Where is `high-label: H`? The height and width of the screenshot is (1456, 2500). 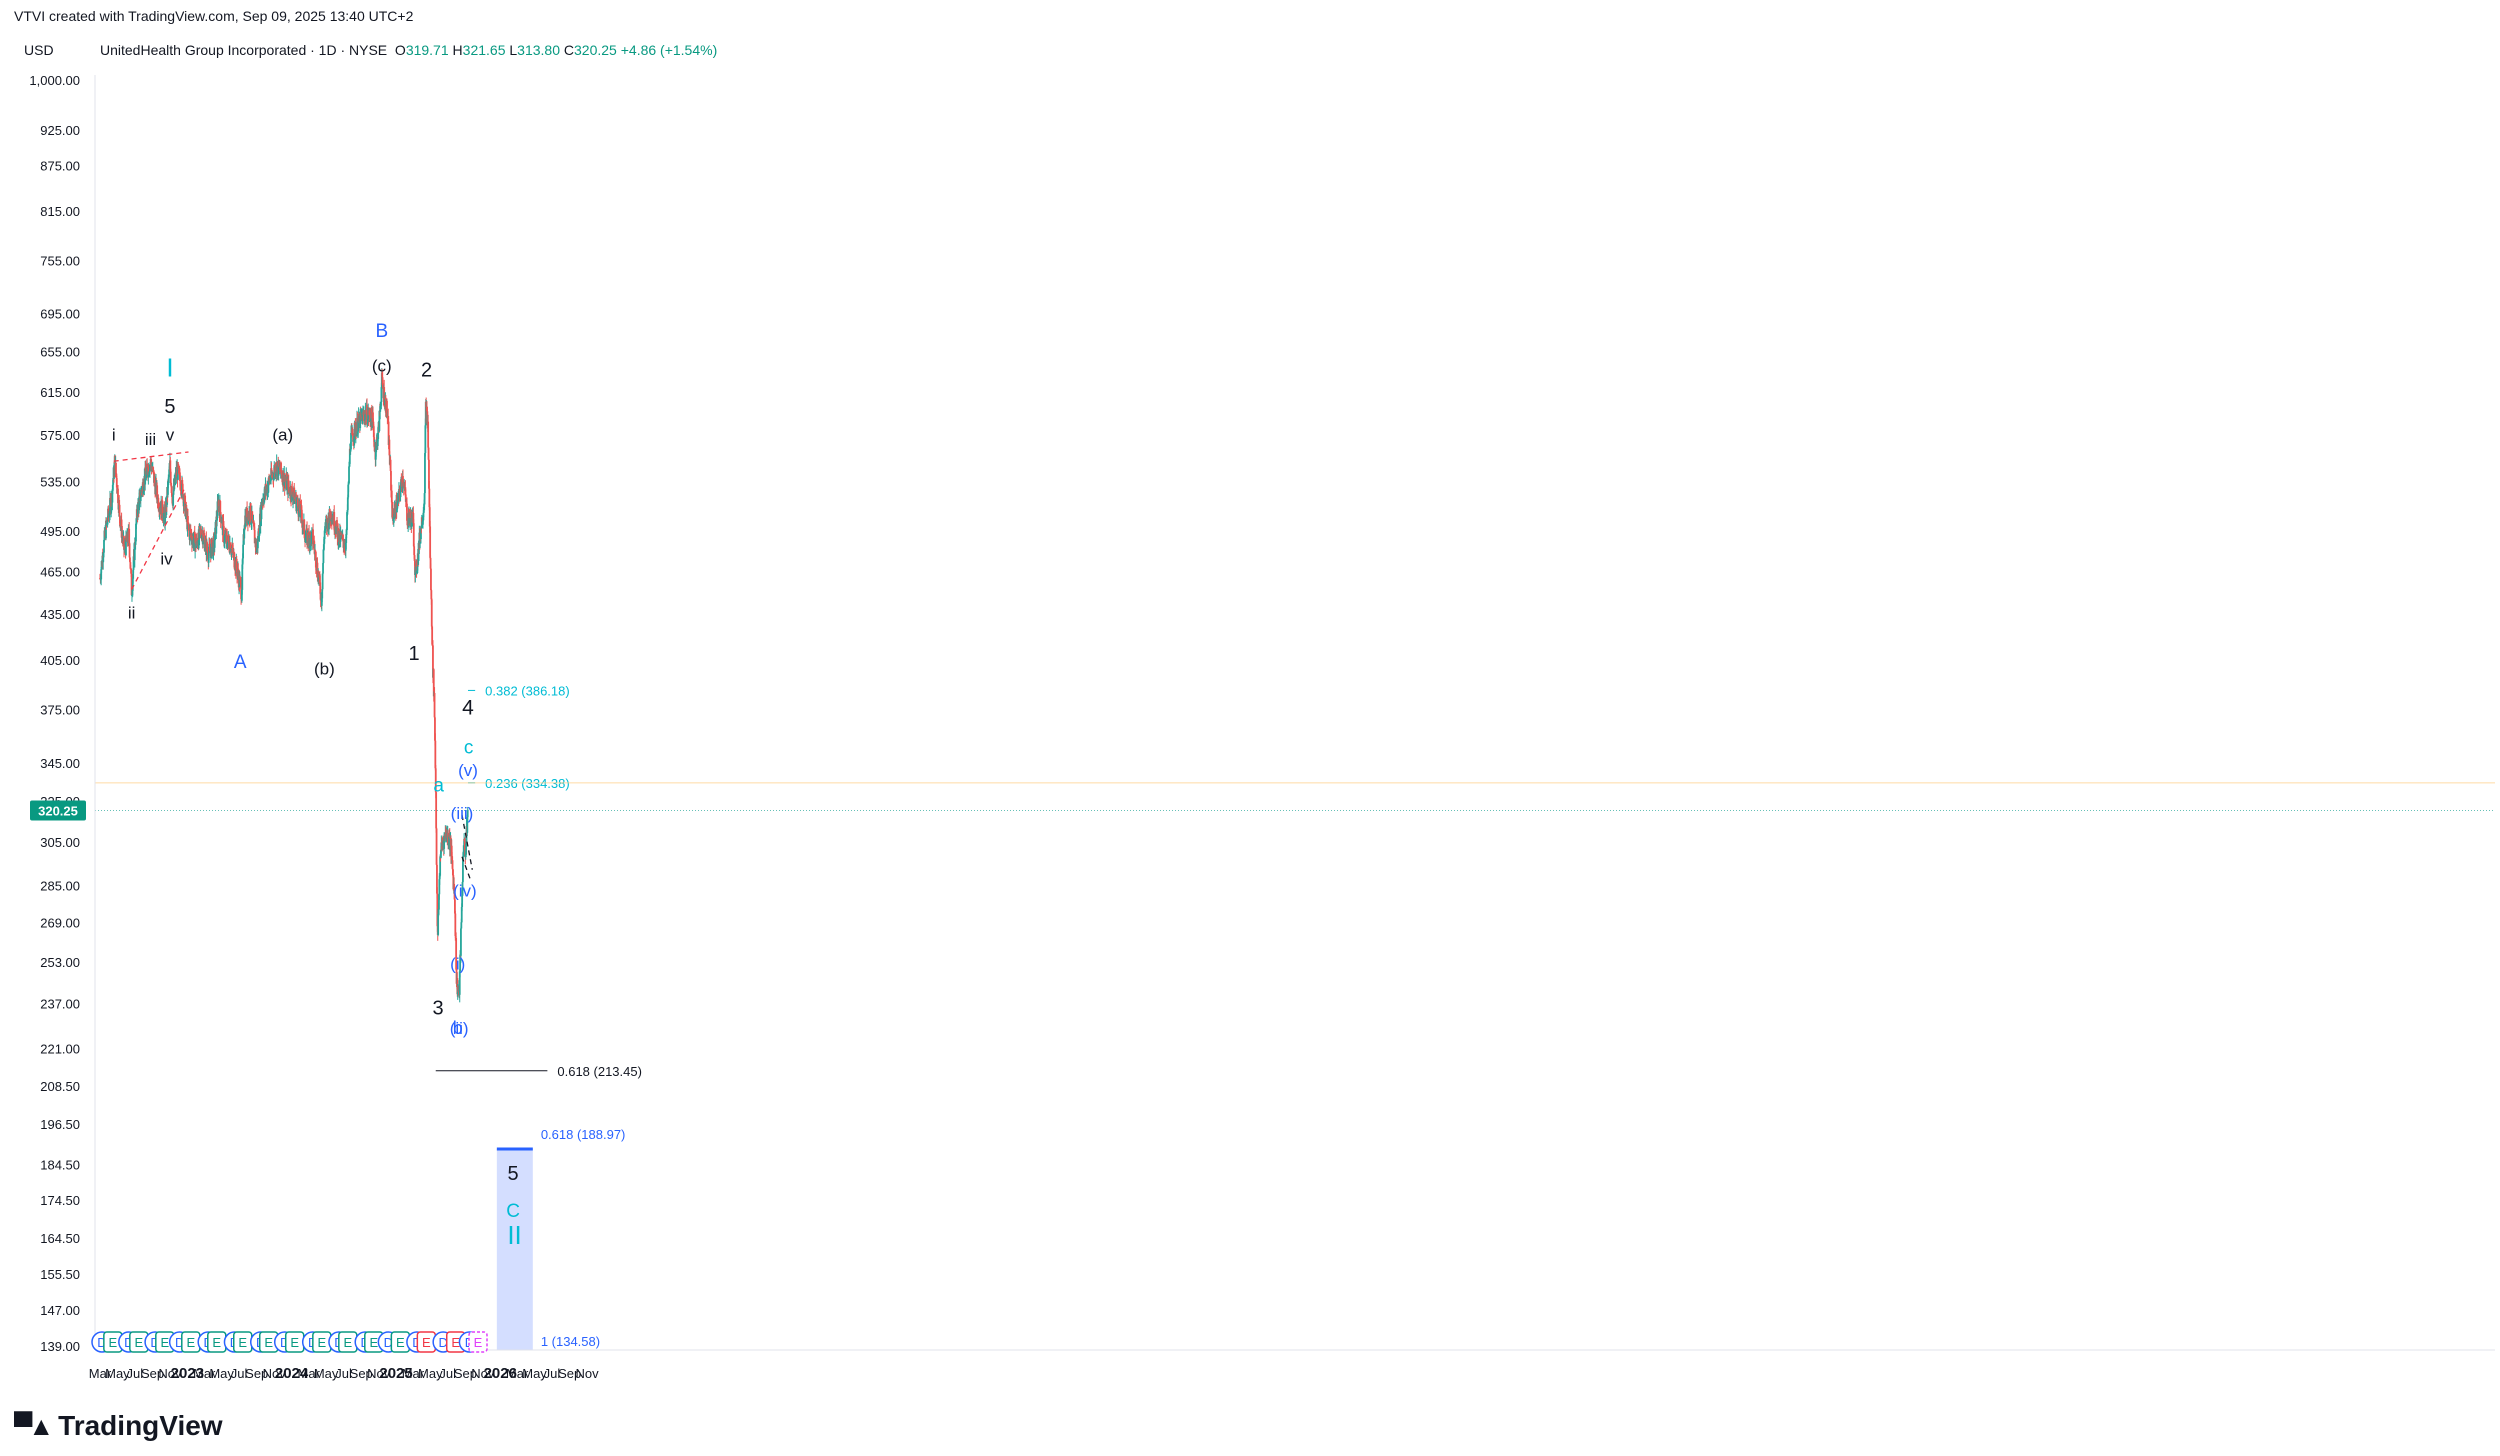 high-label: H is located at coordinates (457, 50).